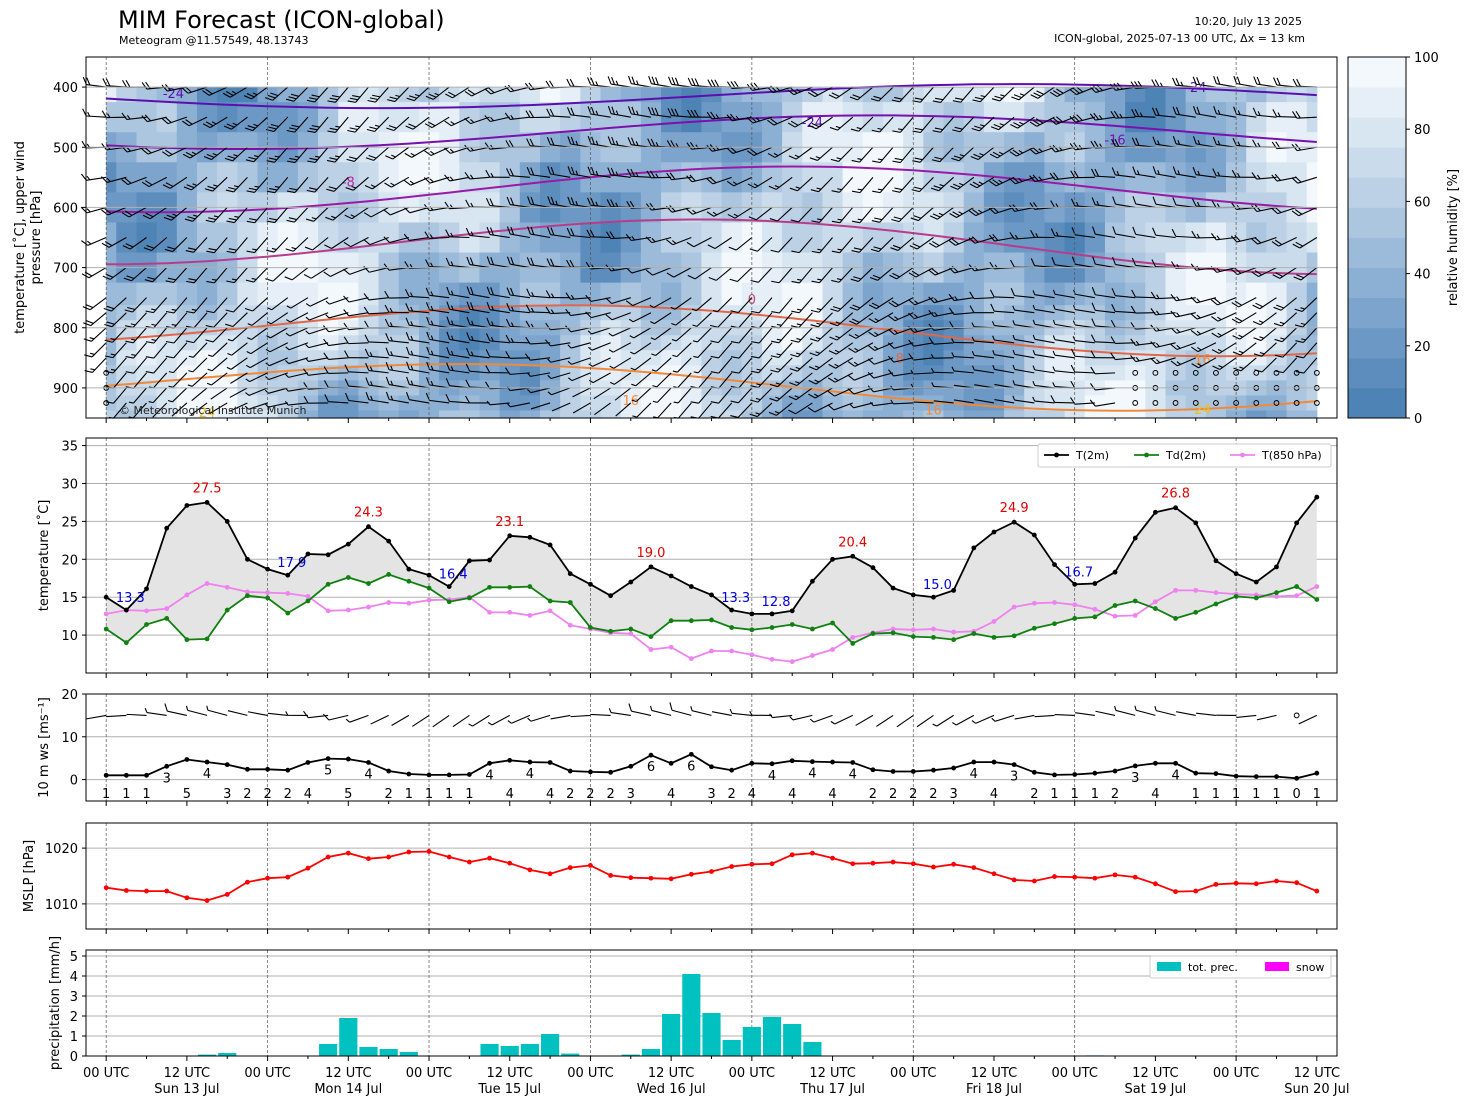  Describe the element at coordinates (711, 132) in the screenshot. I see `isotherm-line` at that location.